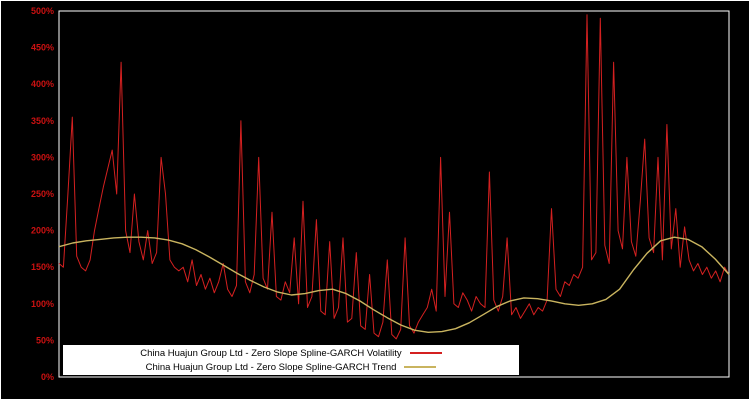 The height and width of the screenshot is (400, 750). What do you see at coordinates (42, 84) in the screenshot?
I see `y-tick-label: 400%` at bounding box center [42, 84].